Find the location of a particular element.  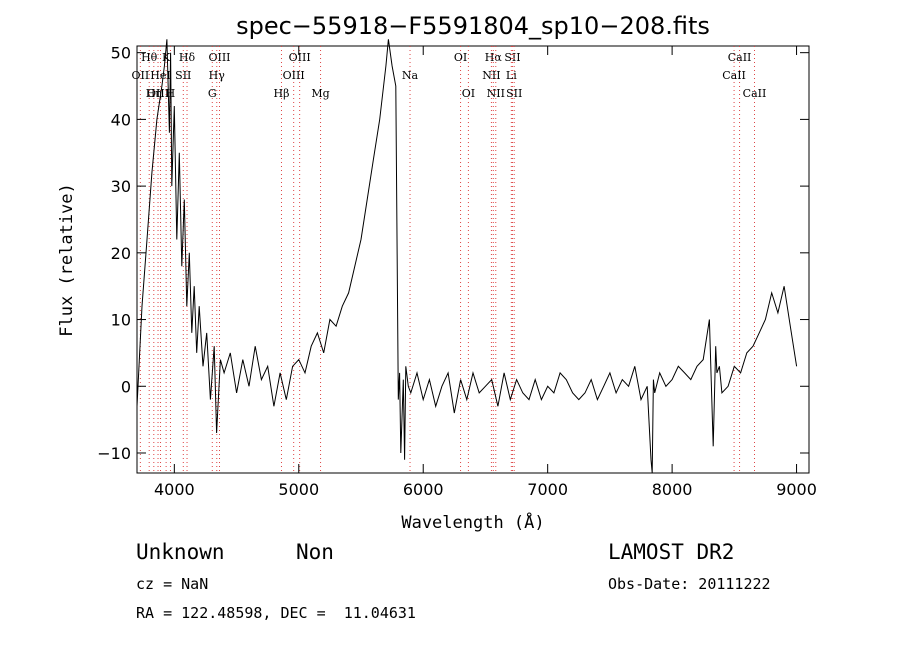

y-axis-label: Flux (relative) is located at coordinates (67, 260).